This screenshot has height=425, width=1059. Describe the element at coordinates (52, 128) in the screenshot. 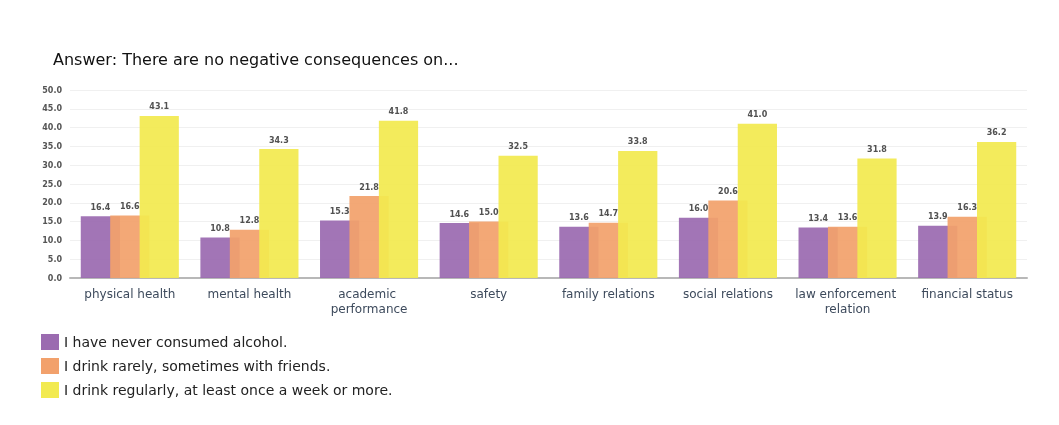

I see `y-tick-label: 40.0` at that location.